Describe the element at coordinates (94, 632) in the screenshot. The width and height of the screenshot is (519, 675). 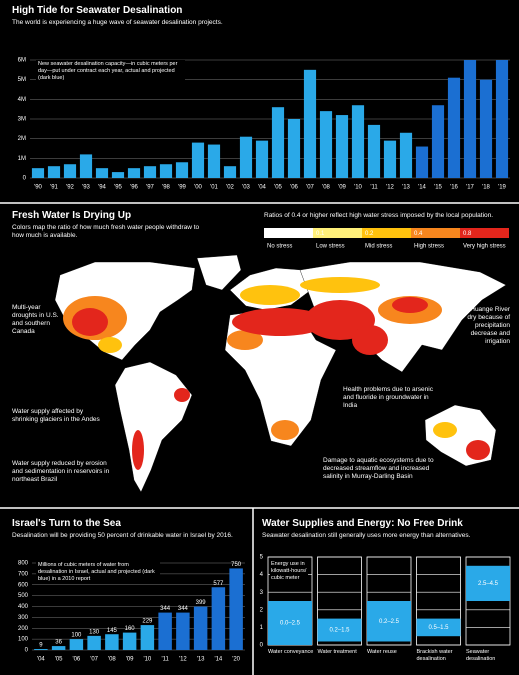
I see `value-label: 130` at that location.